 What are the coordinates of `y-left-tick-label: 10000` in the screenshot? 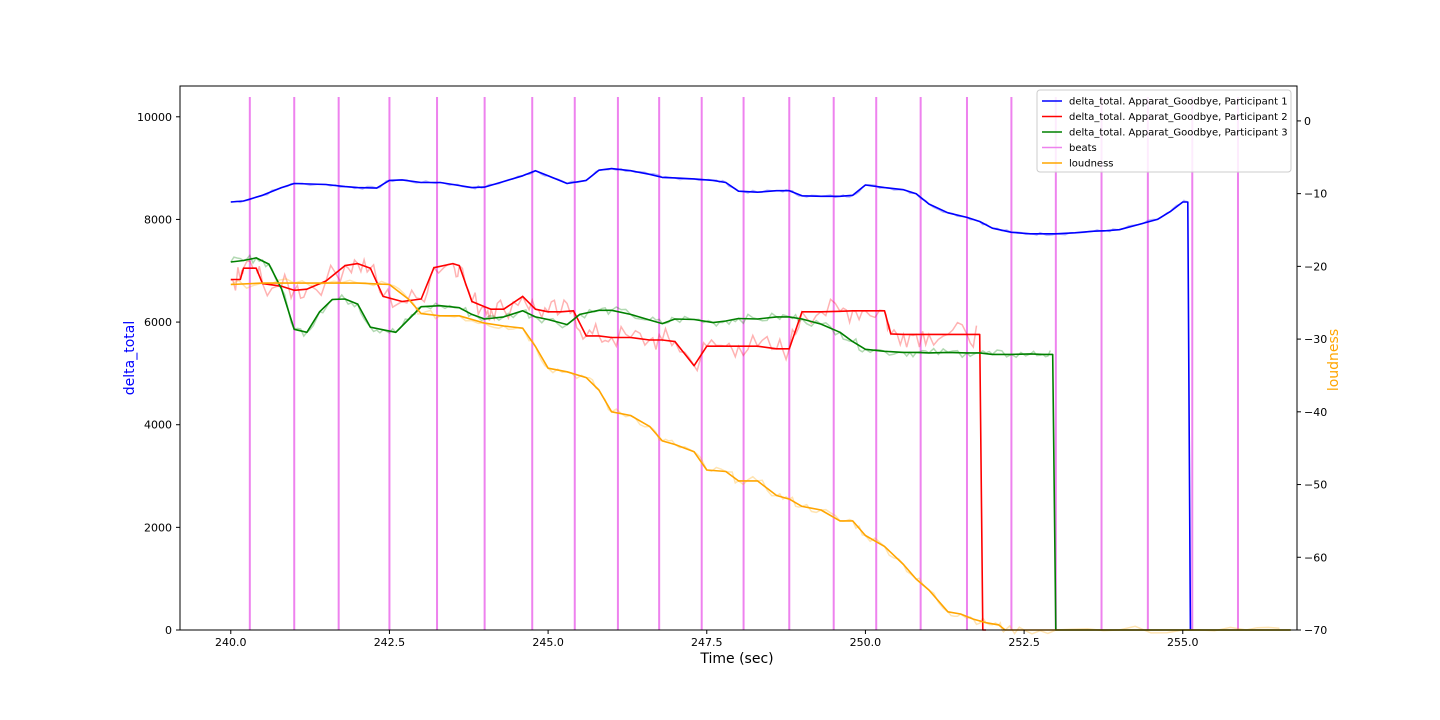 It's located at (154, 117).